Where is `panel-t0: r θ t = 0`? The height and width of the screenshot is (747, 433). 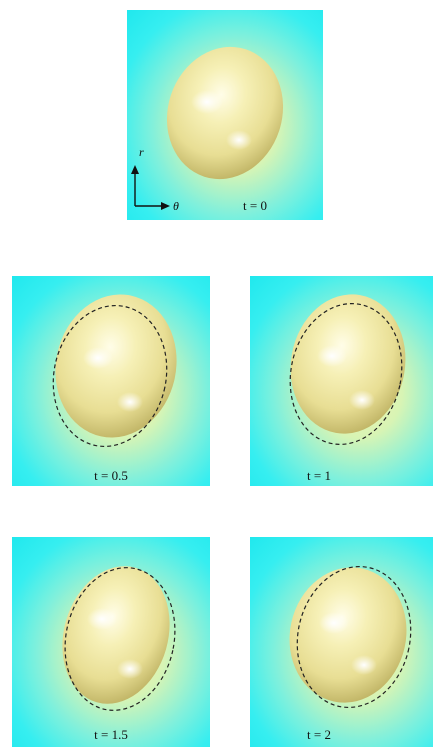 panel-t0: r θ t = 0 is located at coordinates (225, 115).